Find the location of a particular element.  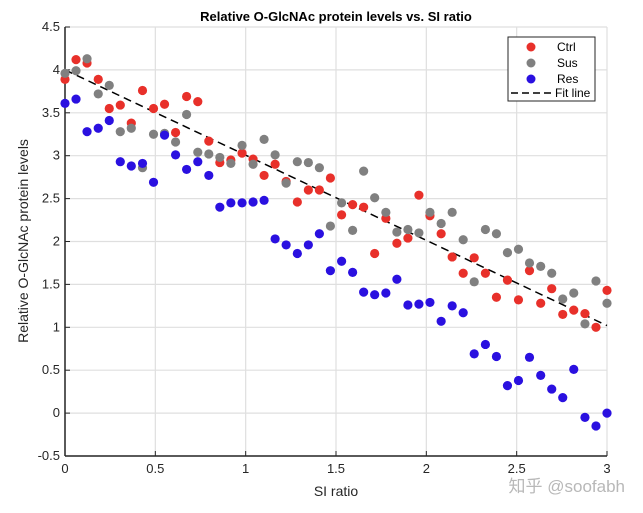

y-tick-label: 3.5 is located at coordinates (51, 112).